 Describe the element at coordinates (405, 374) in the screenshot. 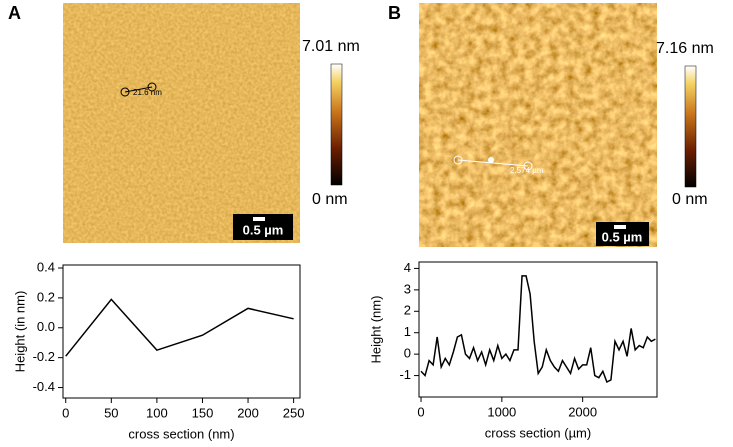

I see `y-tick-label: -1` at that location.